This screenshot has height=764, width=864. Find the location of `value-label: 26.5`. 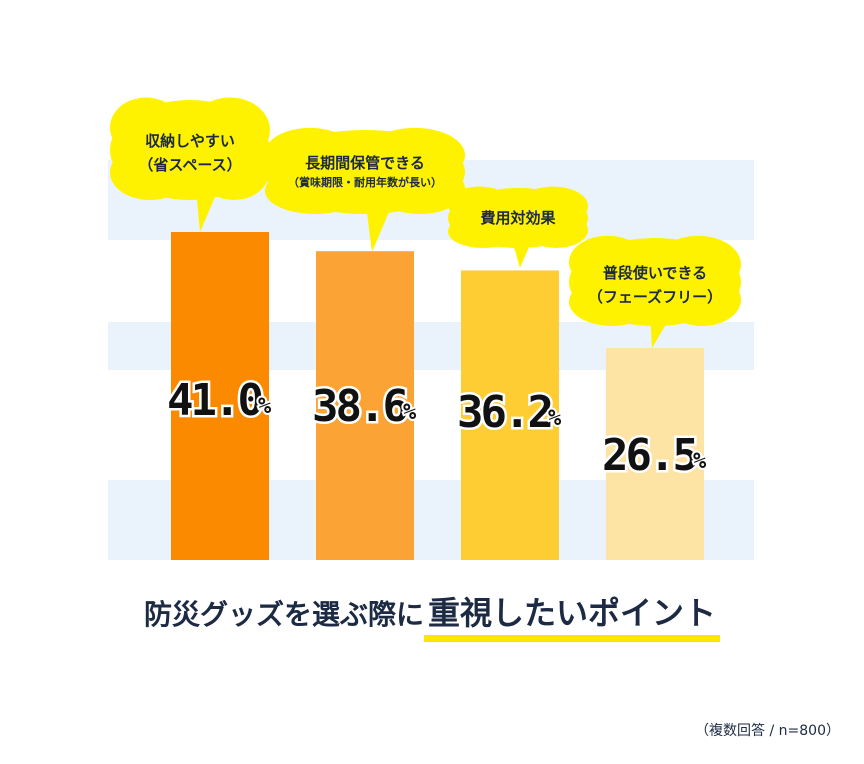

value-label: 26.5 is located at coordinates (649, 455).